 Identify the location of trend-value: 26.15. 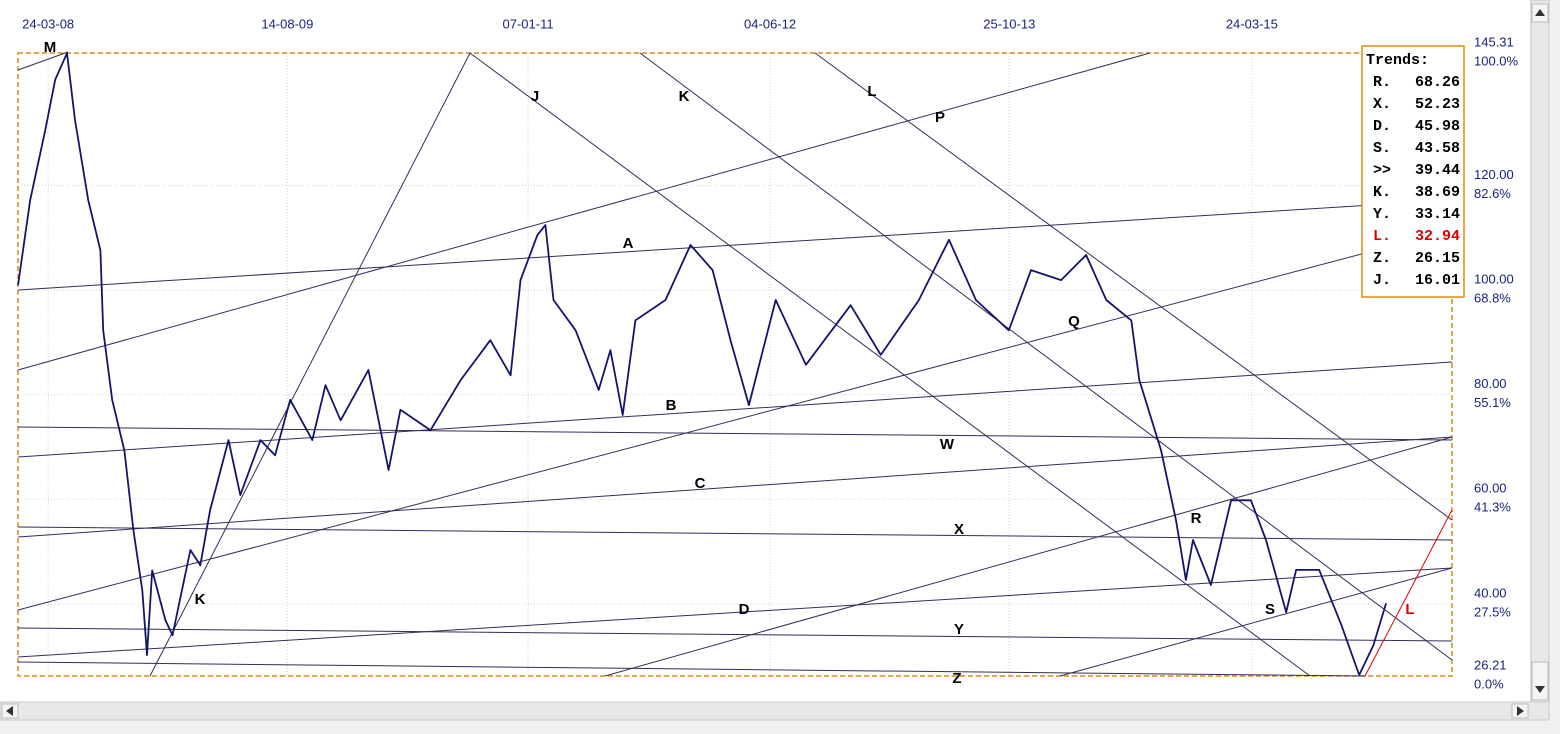
(1437, 258).